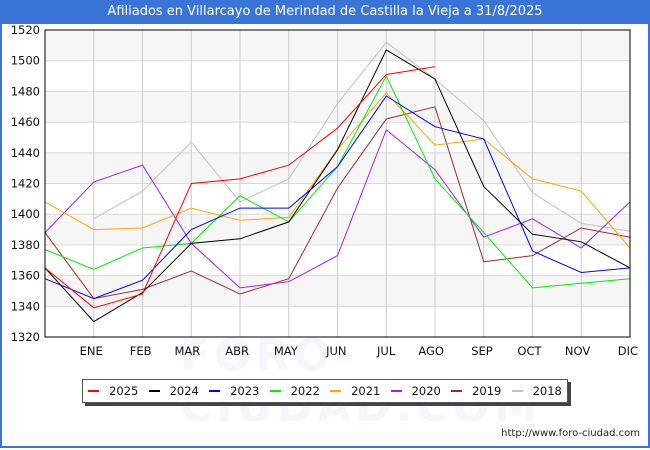 The image size is (650, 450). I want to click on y-tick-label: 1320, so click(25, 337).